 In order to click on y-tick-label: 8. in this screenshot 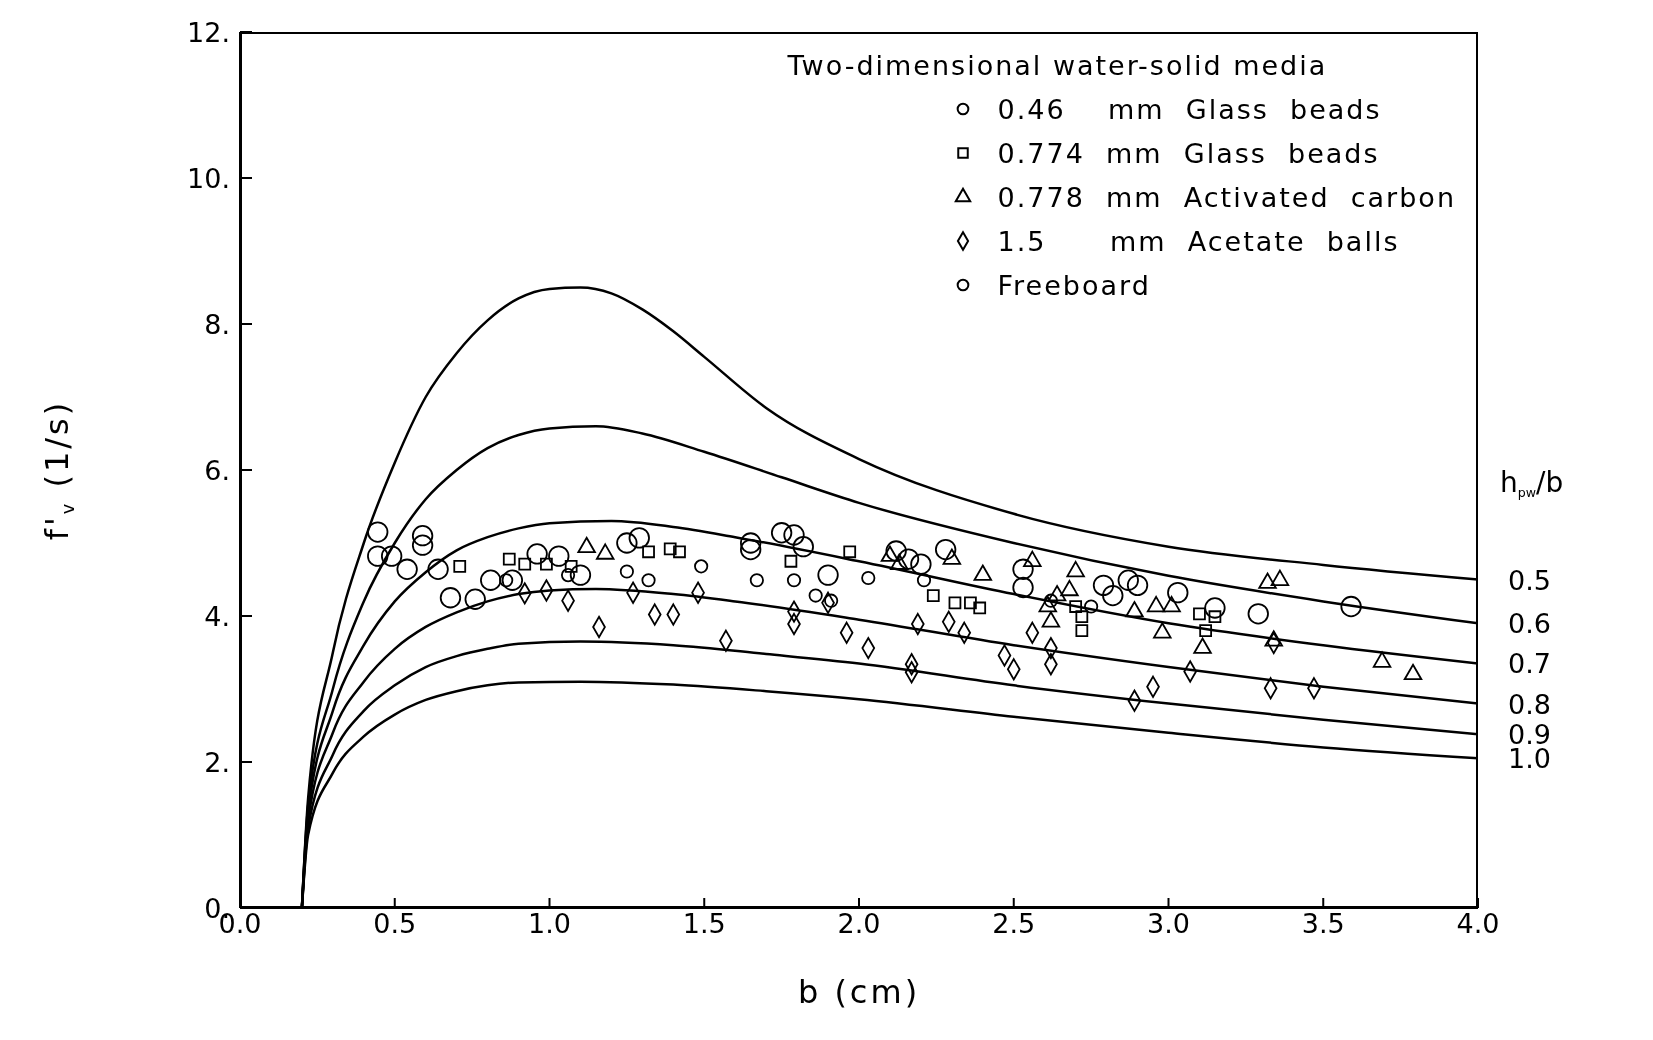, I will do `click(217, 324)`.